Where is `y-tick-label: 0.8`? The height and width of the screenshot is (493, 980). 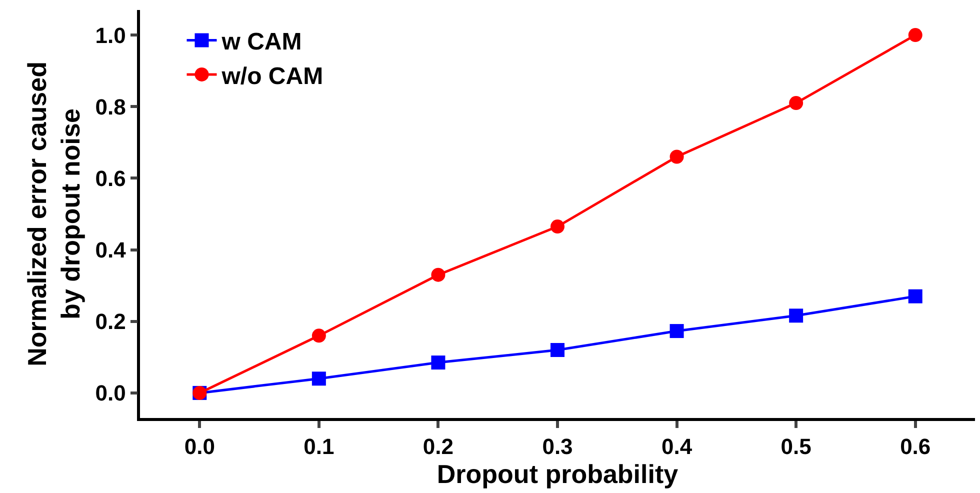
y-tick-label: 0.8 is located at coordinates (110, 107).